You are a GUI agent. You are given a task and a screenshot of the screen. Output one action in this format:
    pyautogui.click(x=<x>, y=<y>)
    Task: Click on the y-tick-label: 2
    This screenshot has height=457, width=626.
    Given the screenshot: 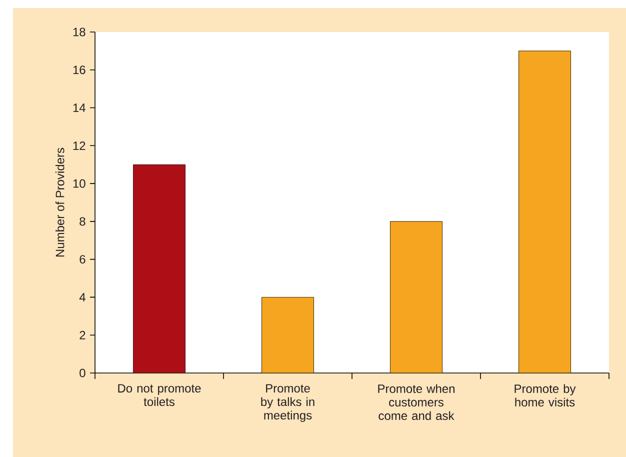 What is the action you would take?
    pyautogui.click(x=83, y=335)
    